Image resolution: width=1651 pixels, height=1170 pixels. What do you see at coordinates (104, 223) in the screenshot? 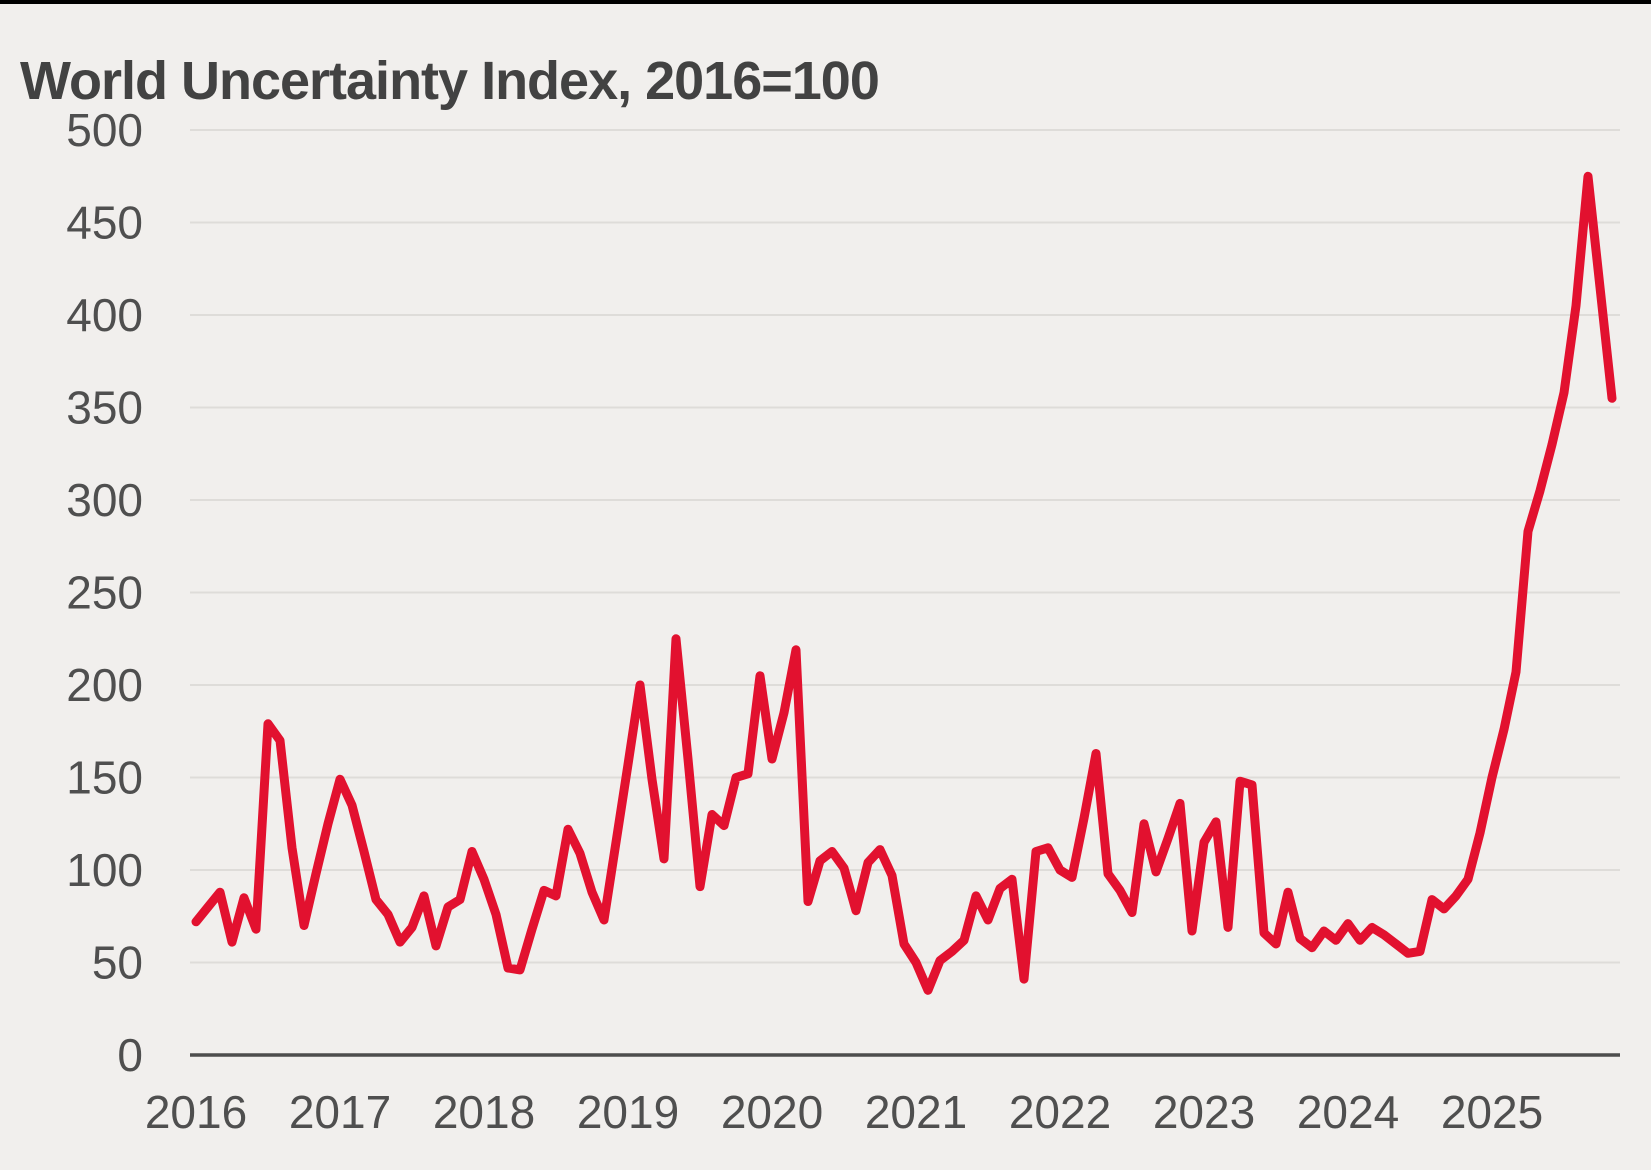
I see `y-tick-label: 450` at bounding box center [104, 223].